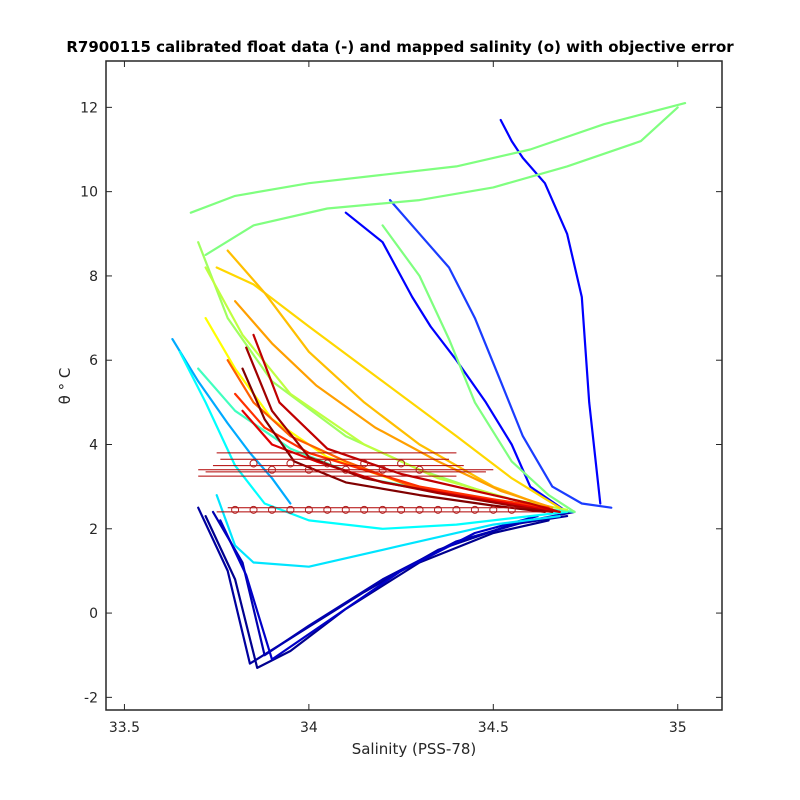 Image resolution: width=800 pixels, height=800 pixels. What do you see at coordinates (91, 698) in the screenshot?
I see `y-tick-label: -2` at bounding box center [91, 698].